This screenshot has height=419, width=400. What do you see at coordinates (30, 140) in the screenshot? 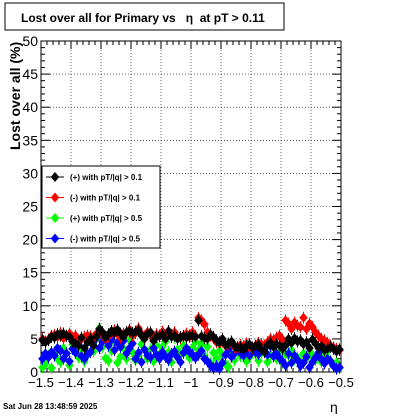
I see `y-tick-label: 35` at bounding box center [30, 140].